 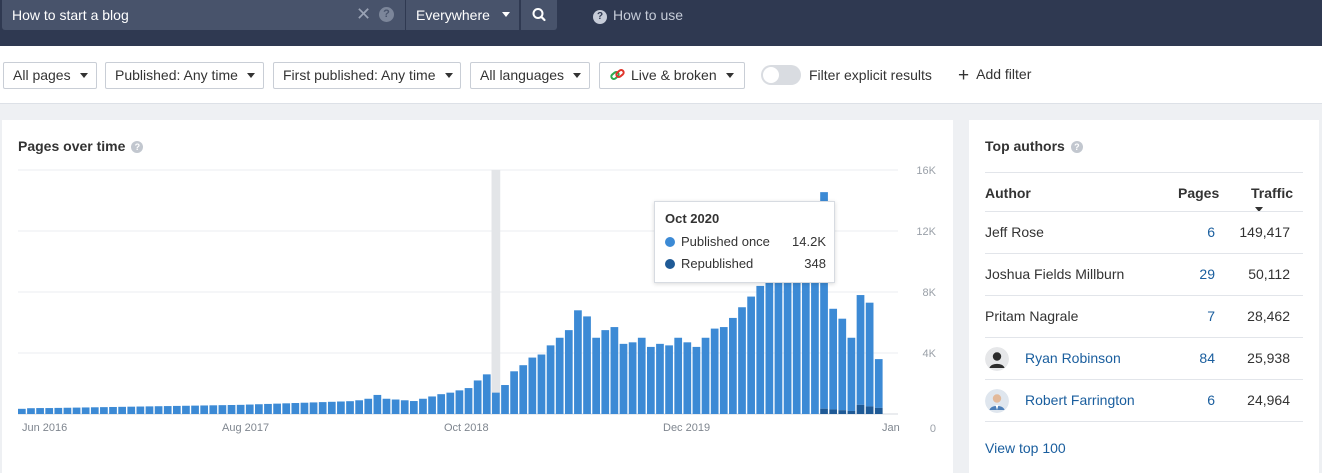 I want to click on search-input: How to start a blog ✕ ?, so click(x=203, y=15).